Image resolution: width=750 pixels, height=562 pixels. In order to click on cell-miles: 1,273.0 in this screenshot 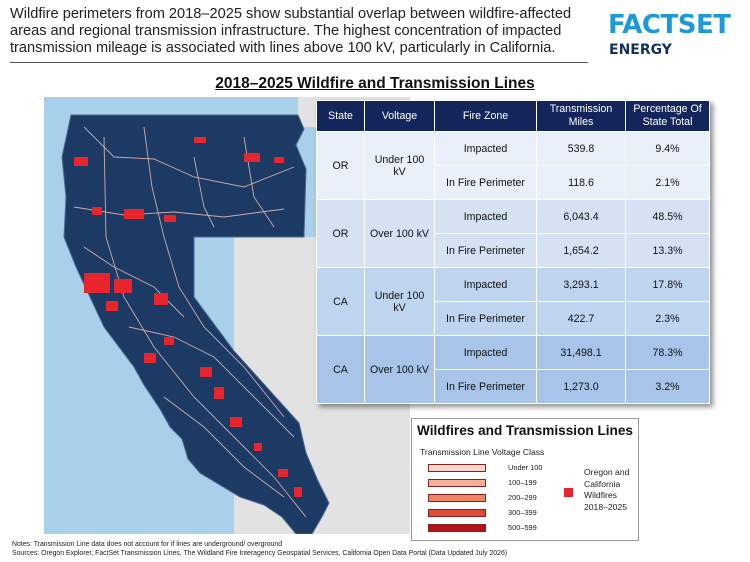, I will do `click(581, 386)`.